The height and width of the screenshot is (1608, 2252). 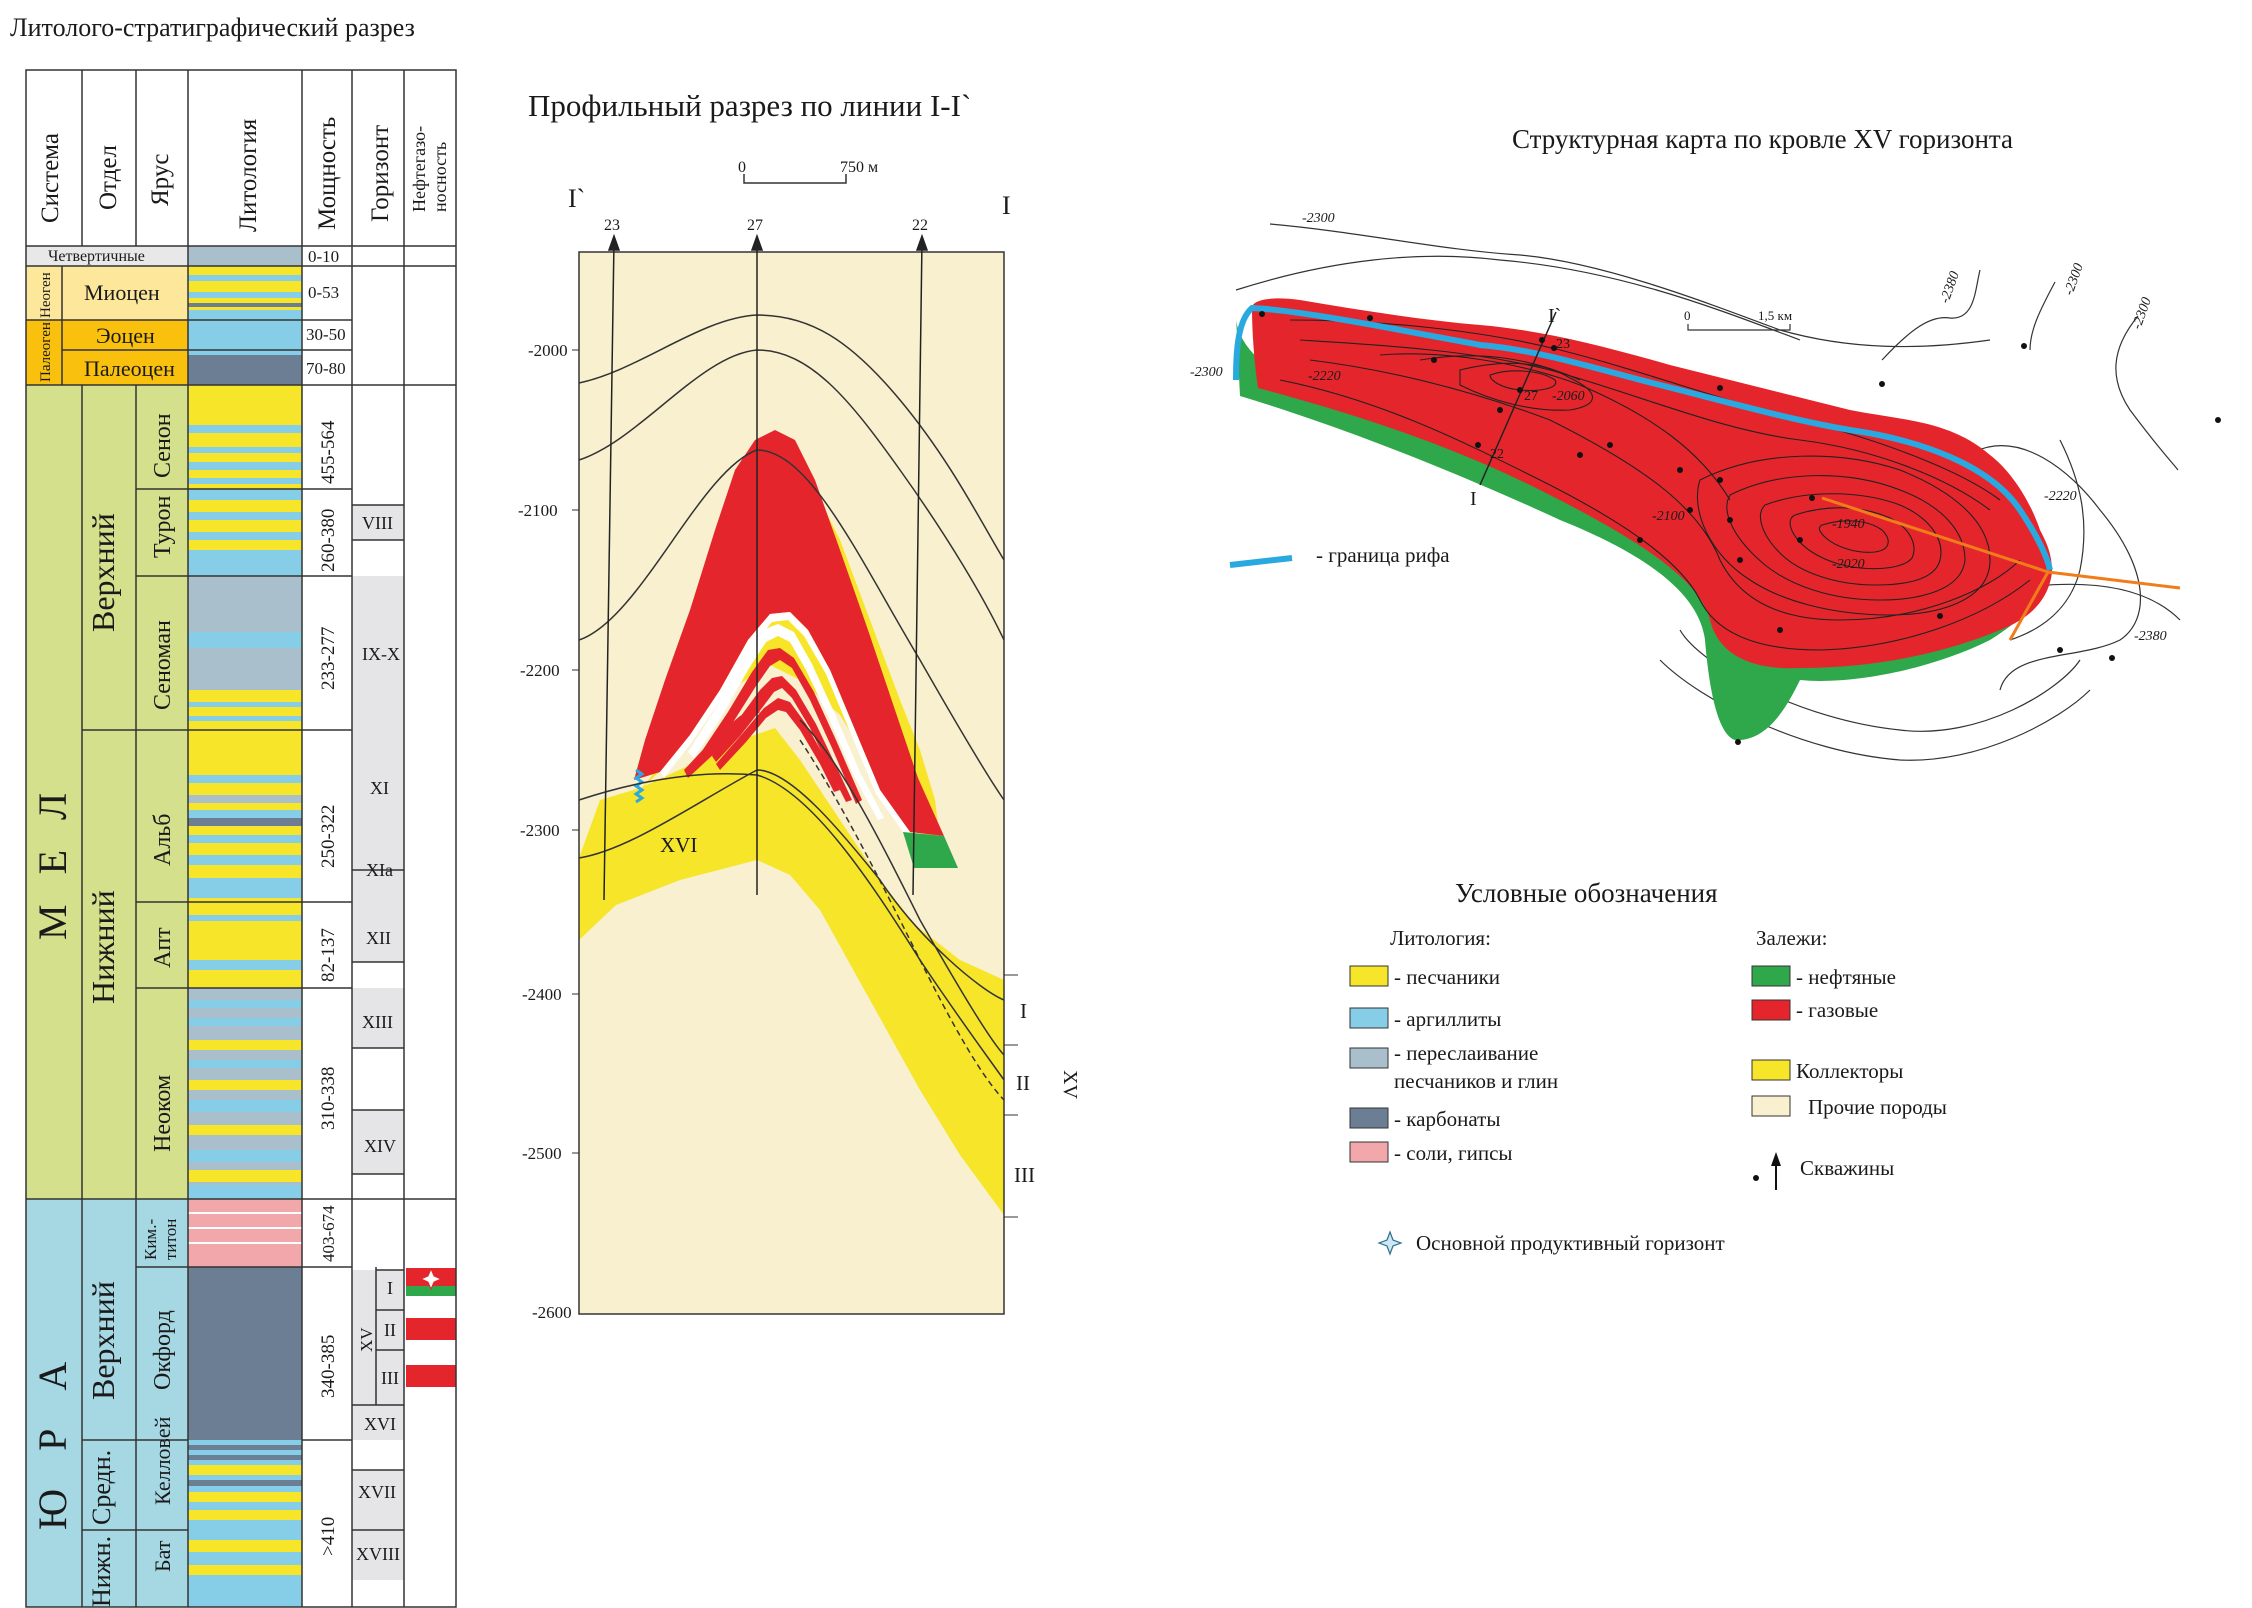 I want to click on svg-text: Прочие породы, so click(x=1877, y=1107).